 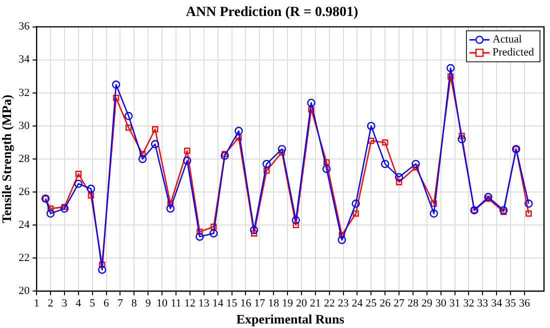 I want to click on x-tick-label: 16, so click(x=246, y=304).